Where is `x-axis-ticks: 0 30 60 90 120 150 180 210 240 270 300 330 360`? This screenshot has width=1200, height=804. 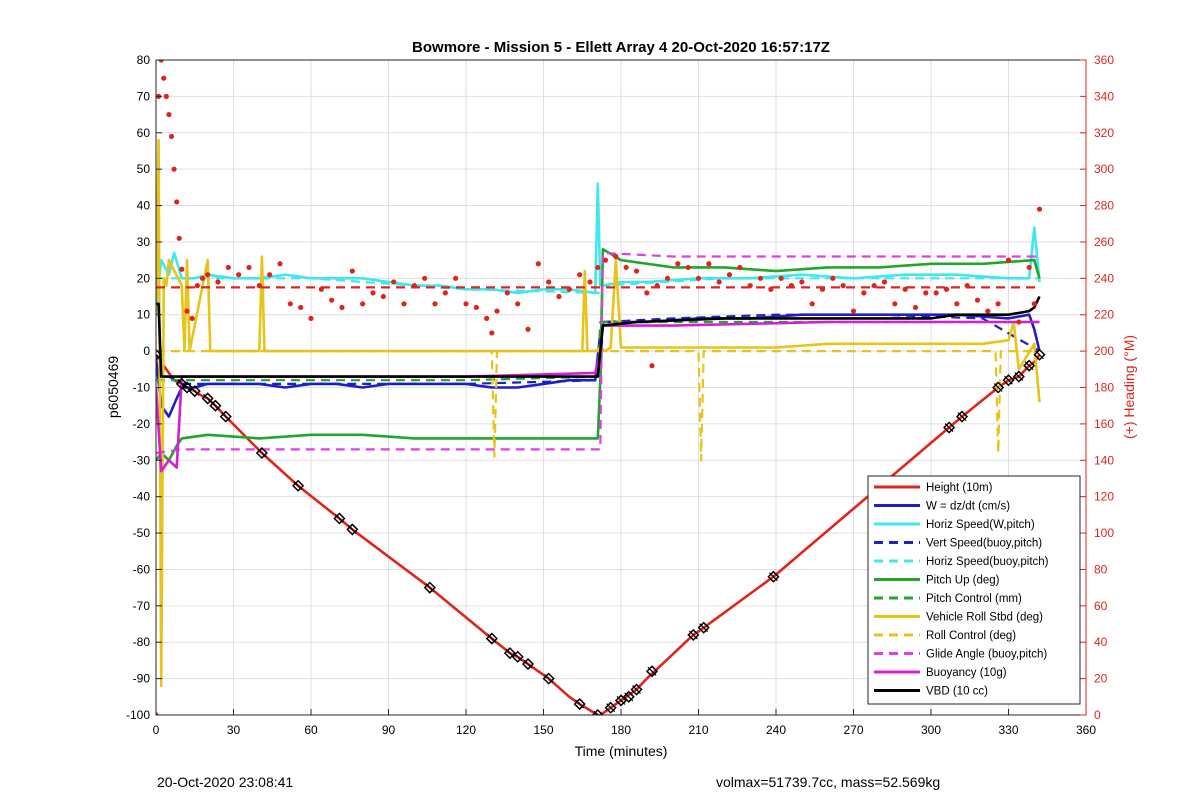
x-axis-ticks: 0 30 60 90 120 150 180 210 240 270 300 330 360 is located at coordinates (624, 723).